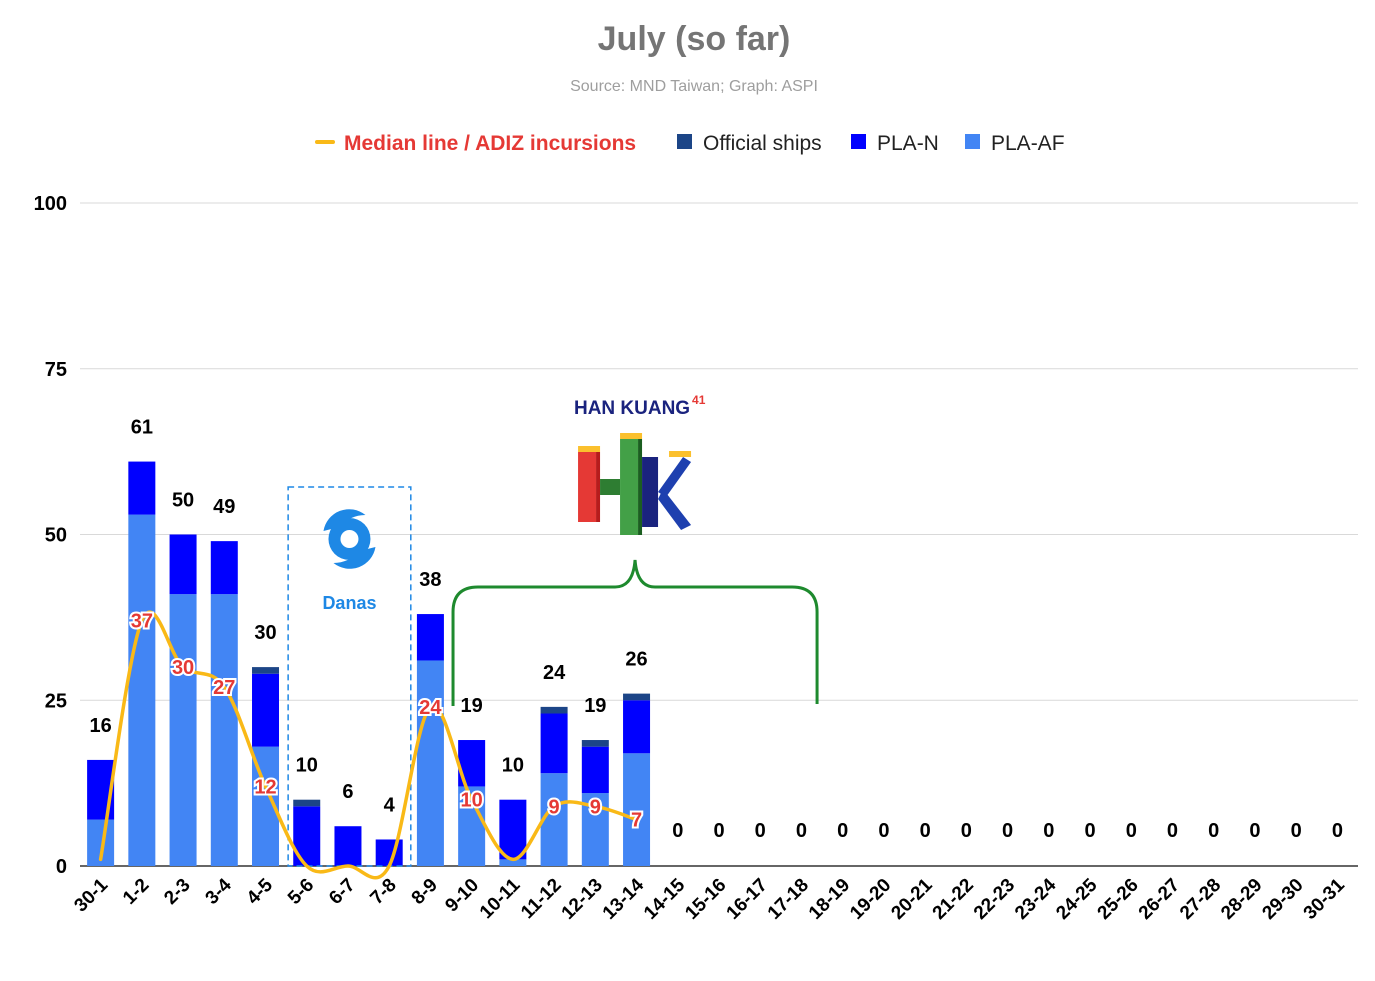 The image size is (1375, 981). What do you see at coordinates (1159, 899) in the screenshot?
I see `x-tick-label: 26-27` at bounding box center [1159, 899].